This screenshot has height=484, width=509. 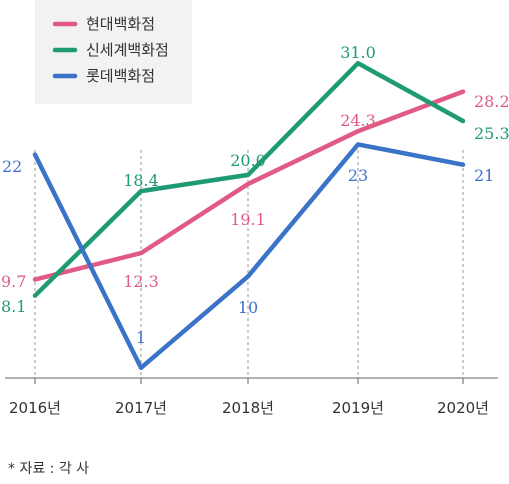 I want to click on data-label-s0-3: 24.3, so click(x=358, y=120).